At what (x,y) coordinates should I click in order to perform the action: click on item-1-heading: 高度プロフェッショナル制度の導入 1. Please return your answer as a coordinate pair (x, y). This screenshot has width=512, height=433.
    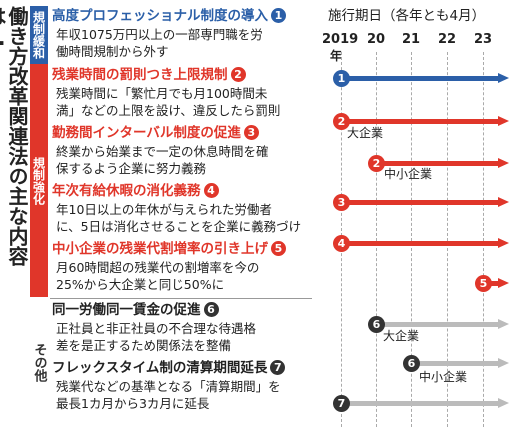
    Looking at the image, I should click on (169, 16).